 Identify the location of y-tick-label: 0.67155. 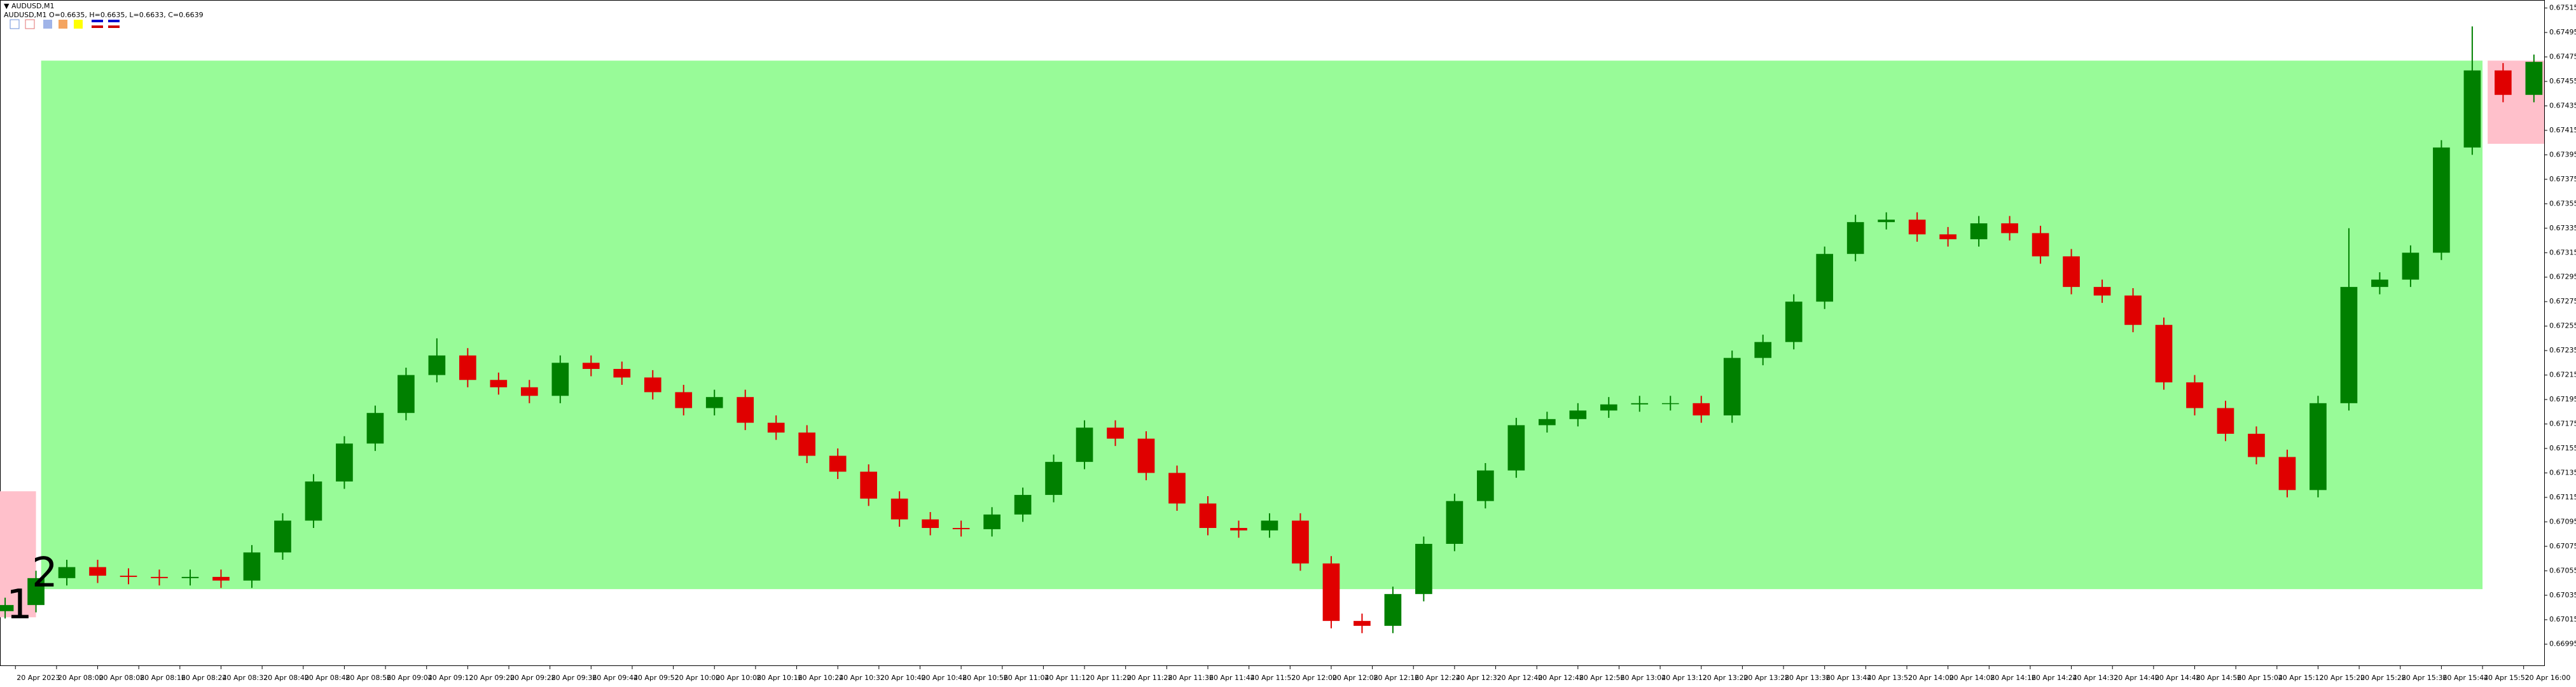
(2562, 448).